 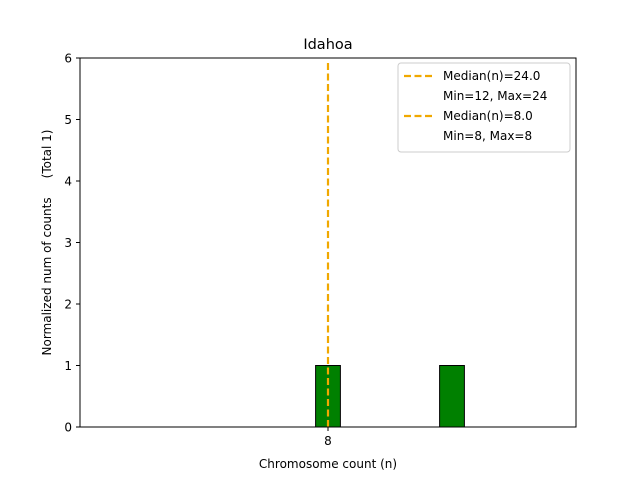 What do you see at coordinates (68, 366) in the screenshot?
I see `y-tick-label-1: 1` at bounding box center [68, 366].